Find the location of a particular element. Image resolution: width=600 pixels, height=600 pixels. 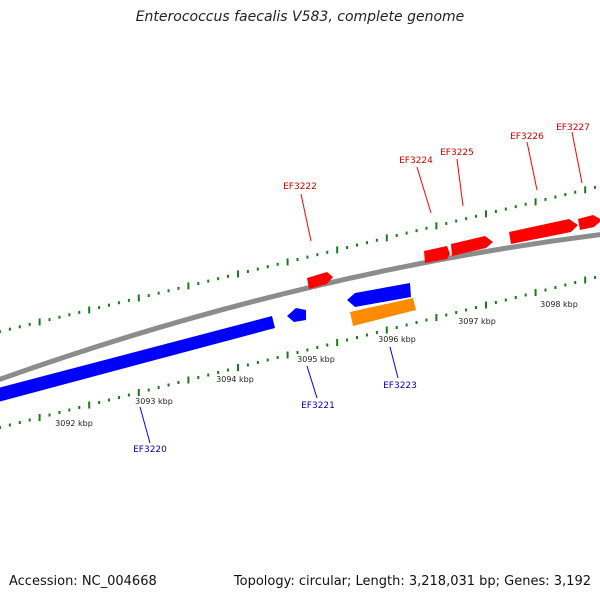

gene-label-ef3223: EF3223 is located at coordinates (400, 386).